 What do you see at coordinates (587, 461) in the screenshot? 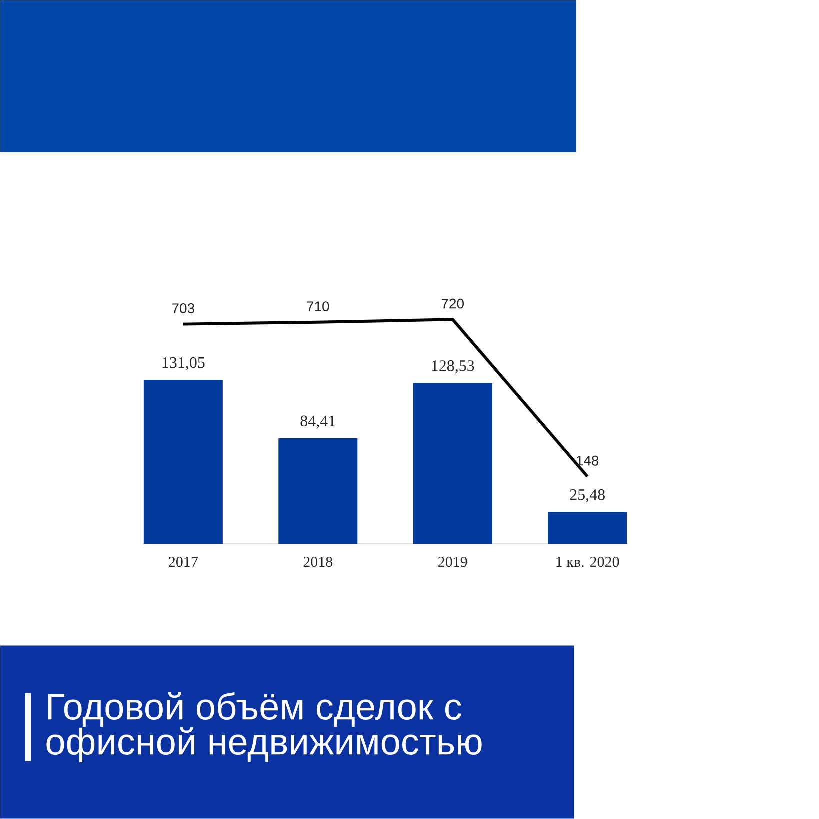
I see `data-label: 148` at bounding box center [587, 461].